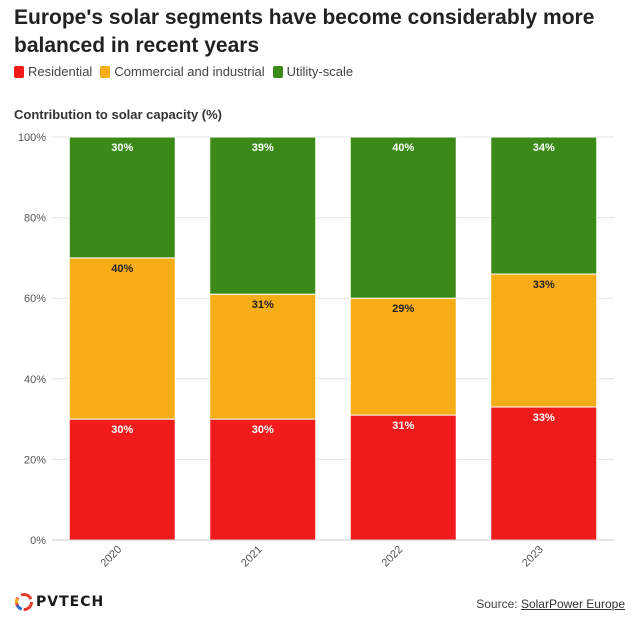 This screenshot has width=633, height=620. What do you see at coordinates (35, 380) in the screenshot?
I see `y-tick-label: 40%` at bounding box center [35, 380].